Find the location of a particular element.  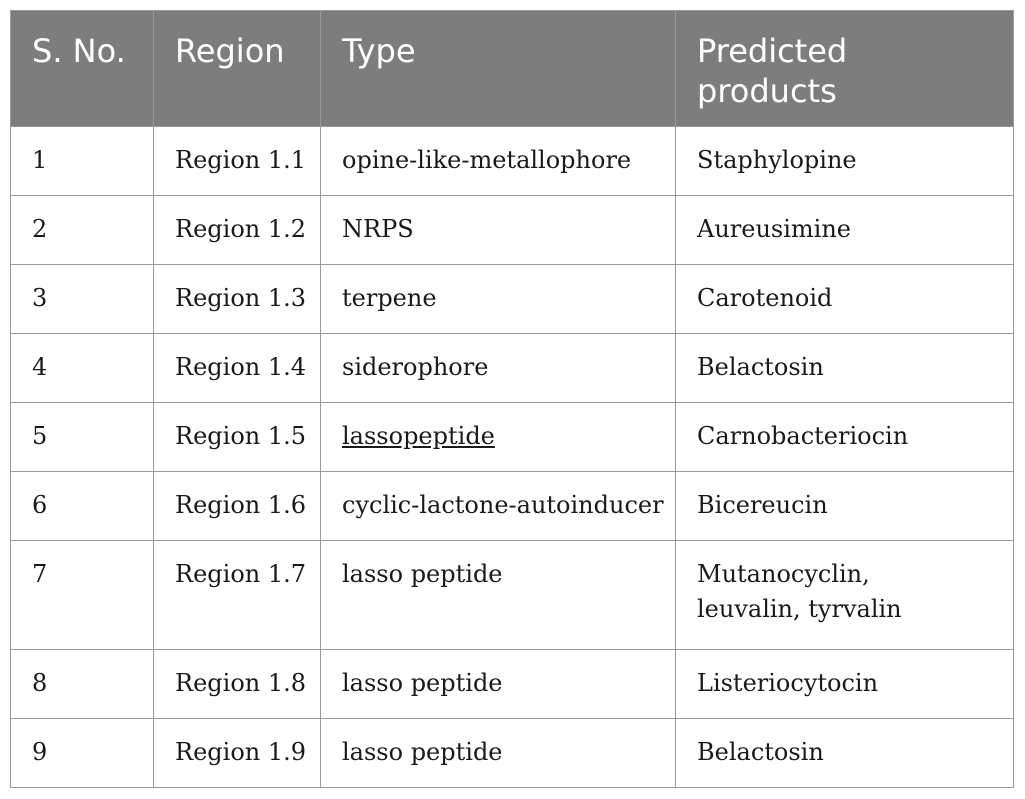

cell-region: Region 1.5 is located at coordinates (237, 437).